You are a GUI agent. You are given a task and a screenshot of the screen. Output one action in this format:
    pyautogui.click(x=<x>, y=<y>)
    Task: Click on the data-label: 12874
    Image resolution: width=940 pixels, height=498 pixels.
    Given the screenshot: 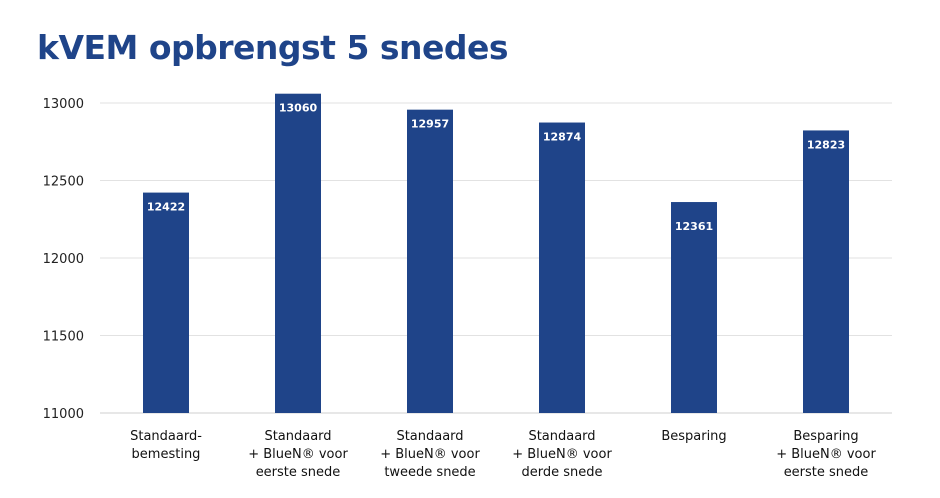 What is the action you would take?
    pyautogui.click(x=562, y=137)
    